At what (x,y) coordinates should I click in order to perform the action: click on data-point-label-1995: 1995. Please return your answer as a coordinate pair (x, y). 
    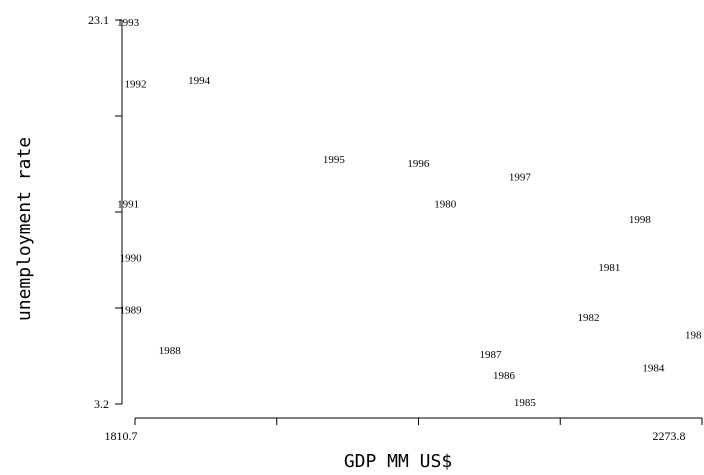
    Looking at the image, I should click on (334, 160).